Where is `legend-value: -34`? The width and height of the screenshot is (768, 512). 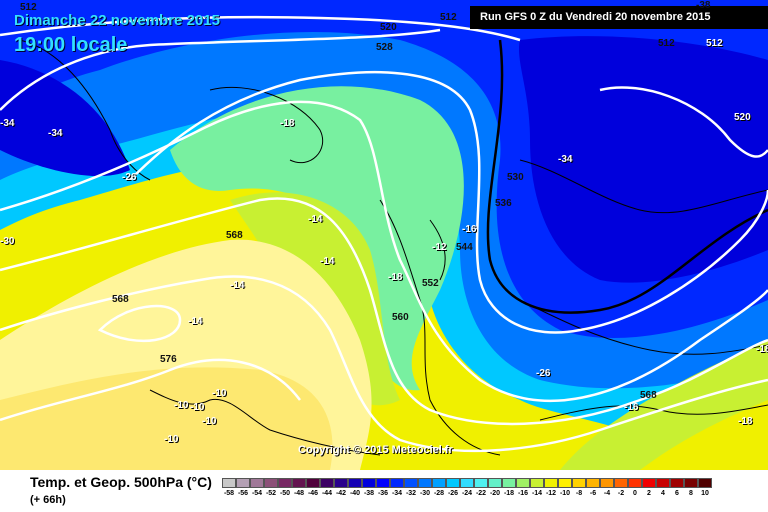 legend-value: -34 is located at coordinates (397, 493).